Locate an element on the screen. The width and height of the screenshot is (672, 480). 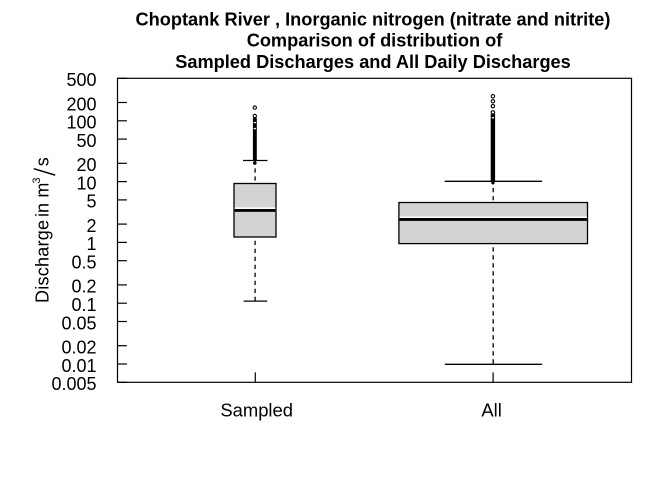
svg-text: 50 is located at coordinates (86, 141).